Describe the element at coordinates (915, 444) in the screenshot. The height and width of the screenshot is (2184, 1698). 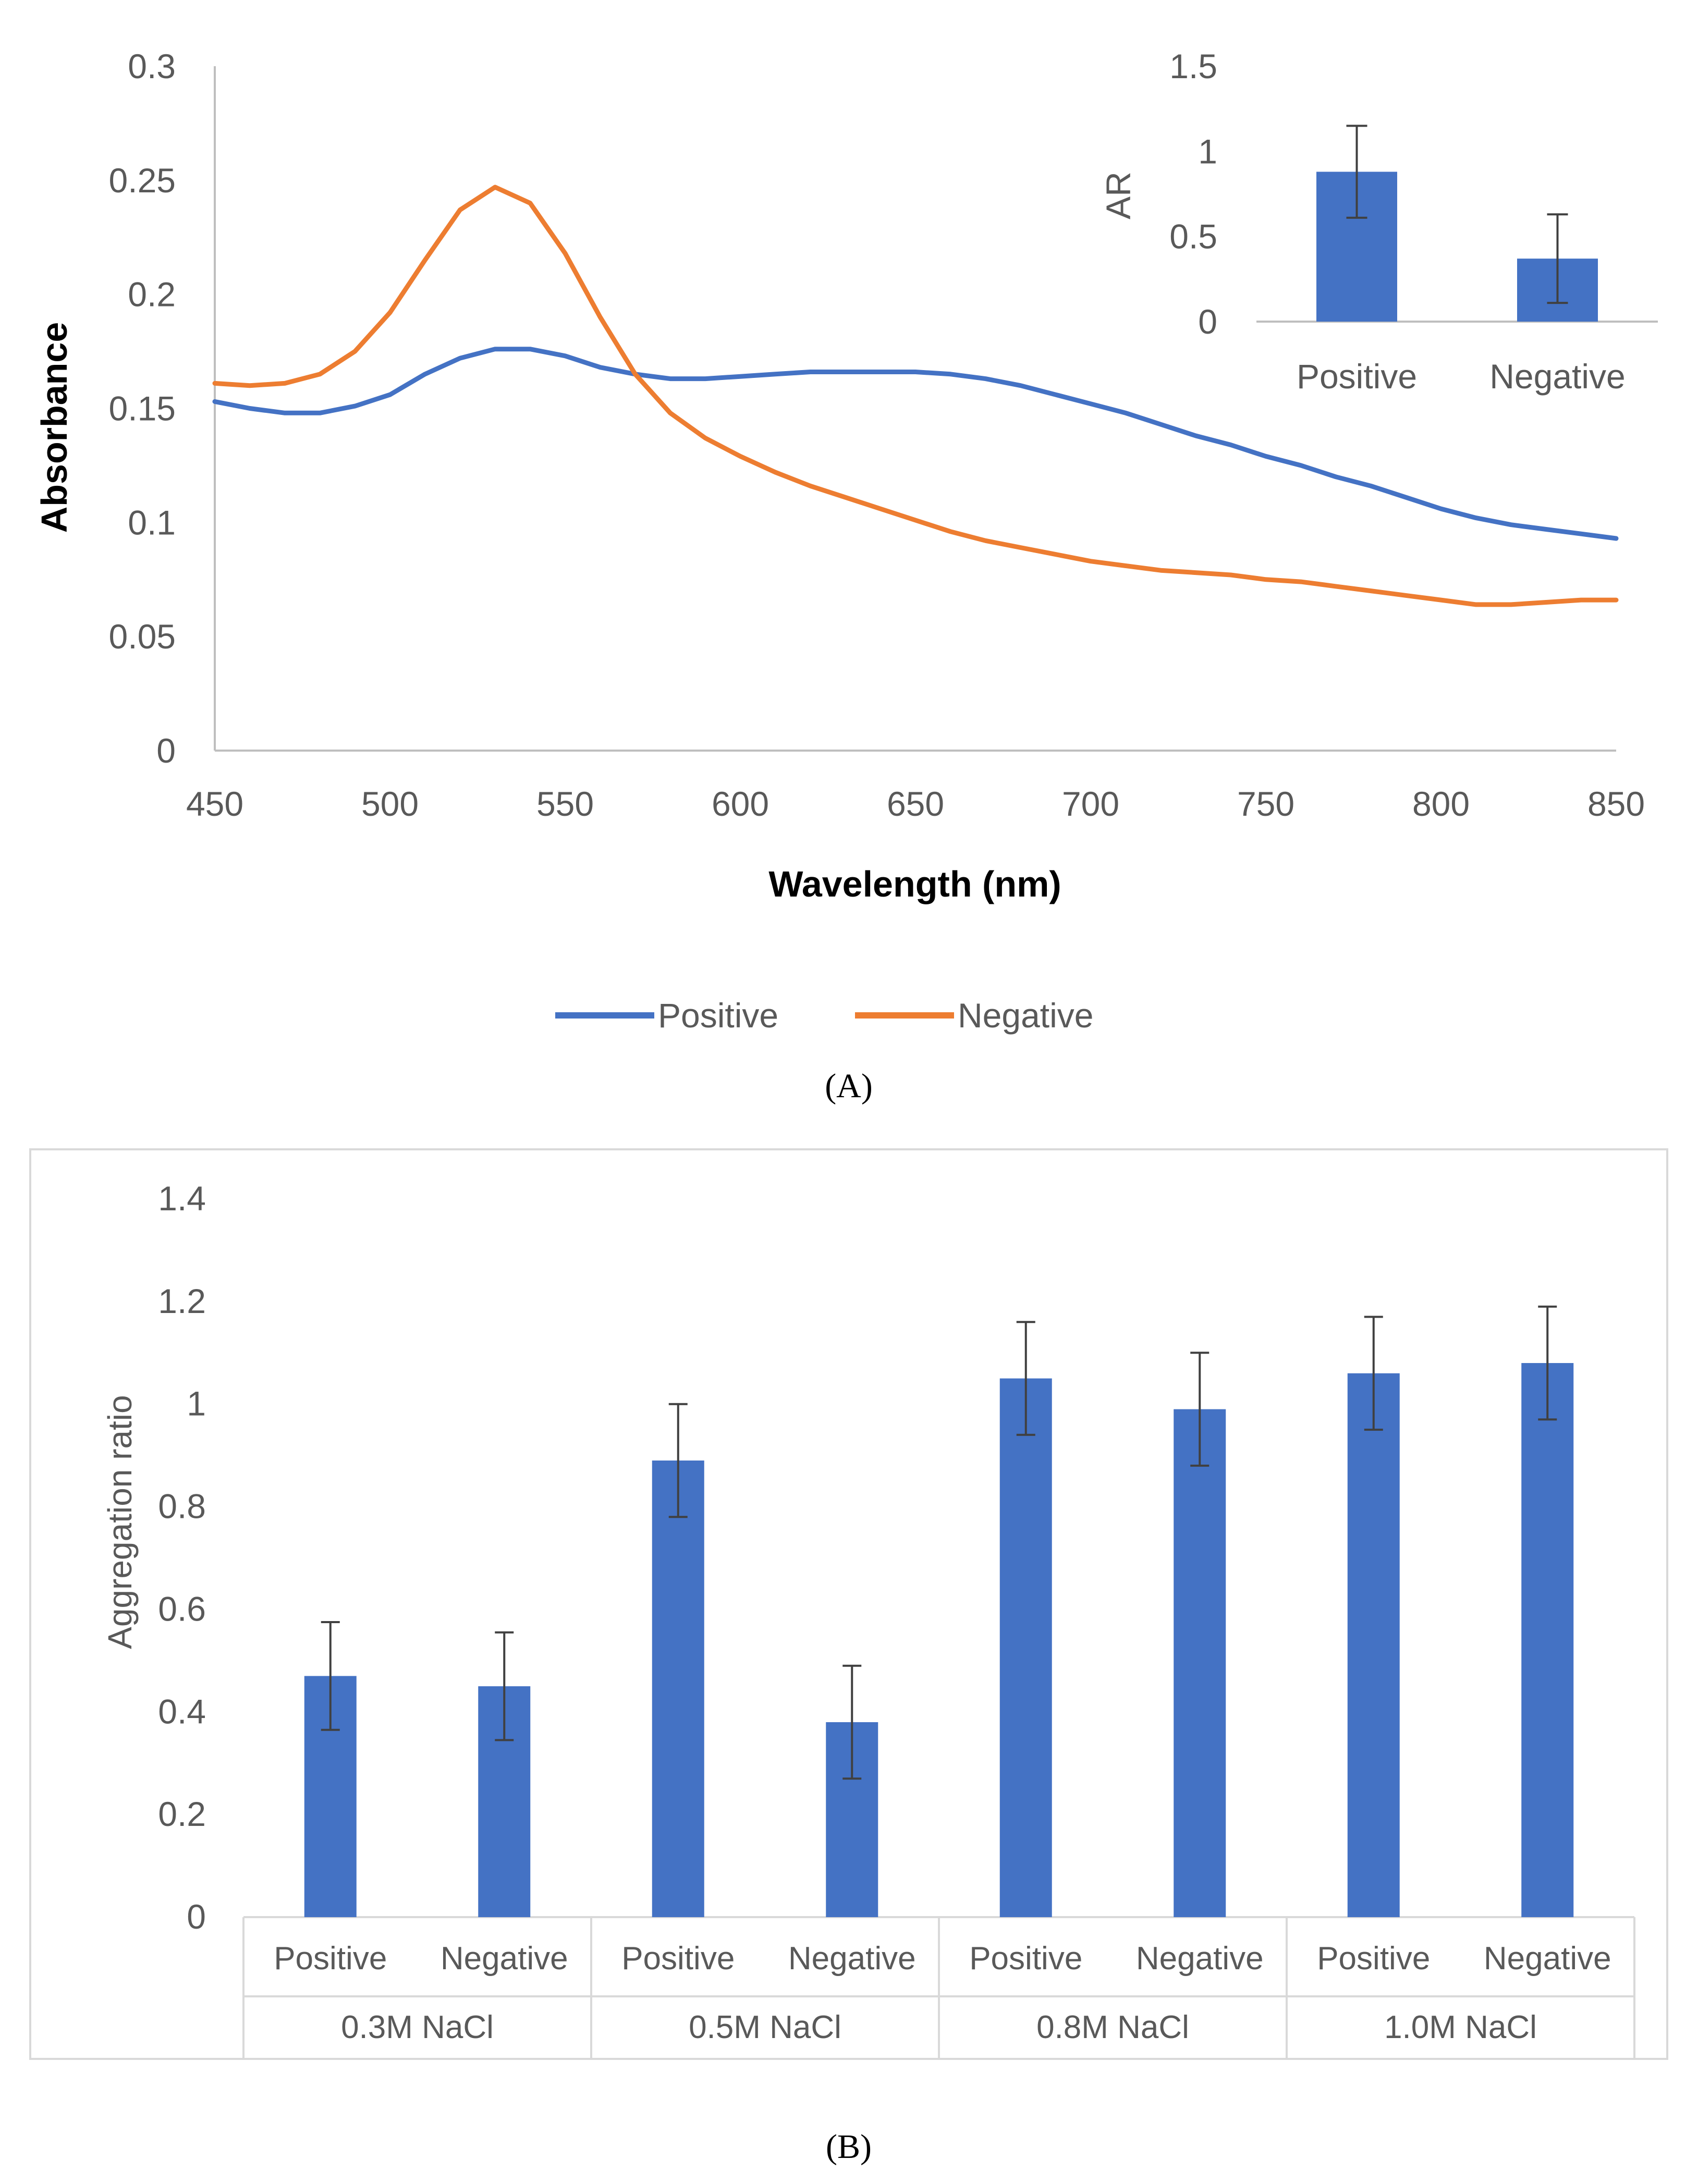
I see `series-line-positive` at that location.